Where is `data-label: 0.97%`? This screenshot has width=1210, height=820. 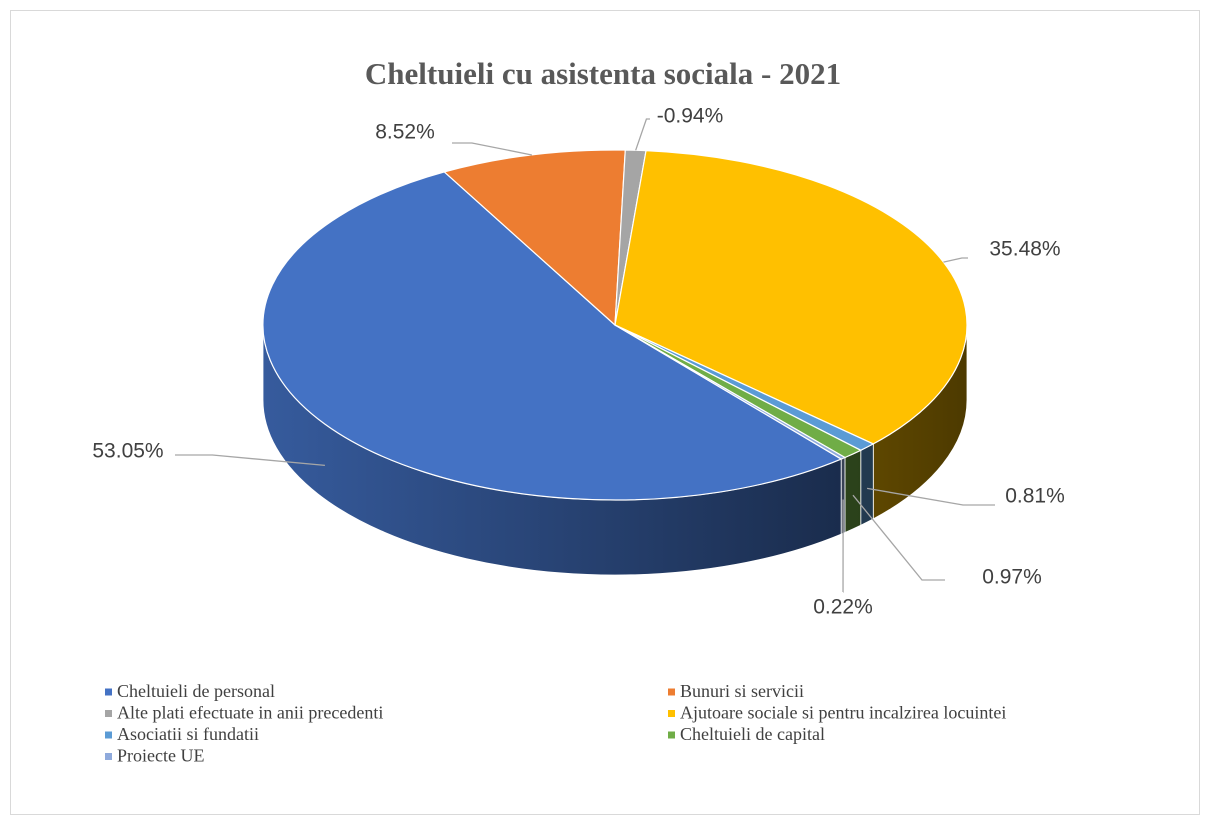
data-label: 0.97% is located at coordinates (1012, 577).